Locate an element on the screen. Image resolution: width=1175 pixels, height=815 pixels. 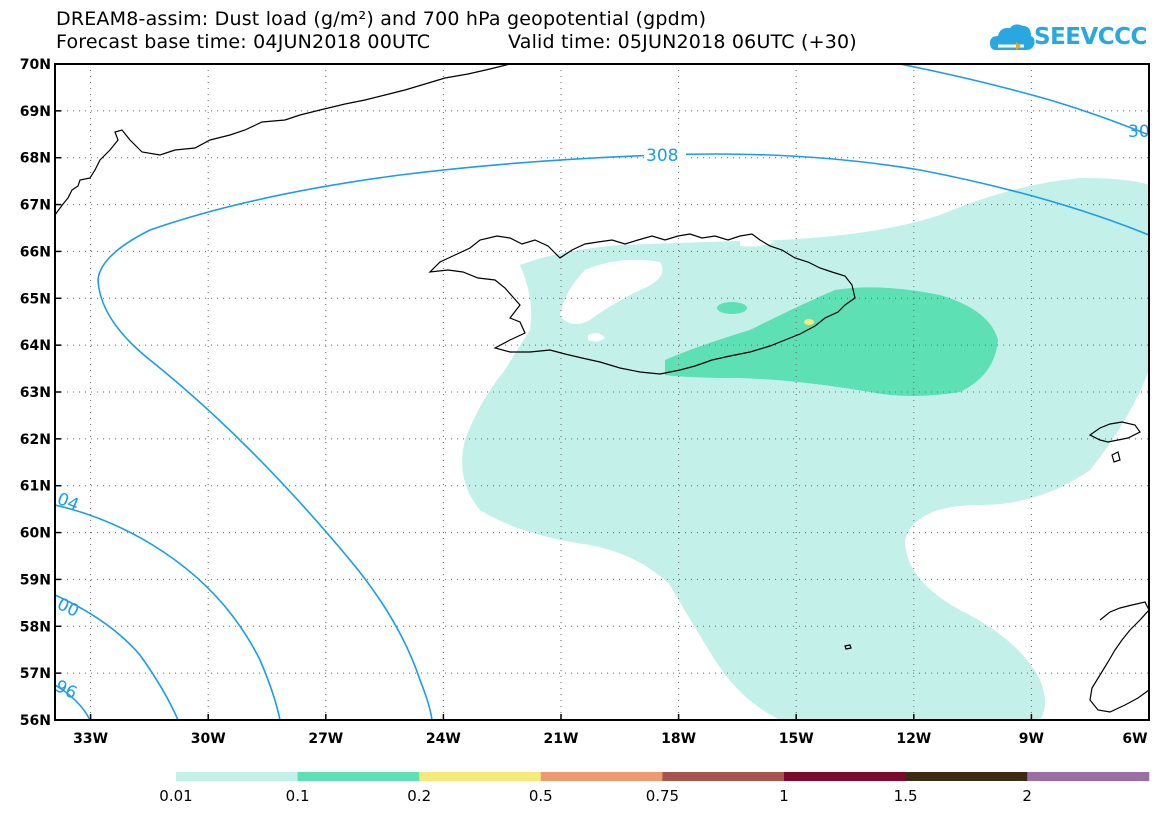
contour-label: 308 is located at coordinates (662, 156).